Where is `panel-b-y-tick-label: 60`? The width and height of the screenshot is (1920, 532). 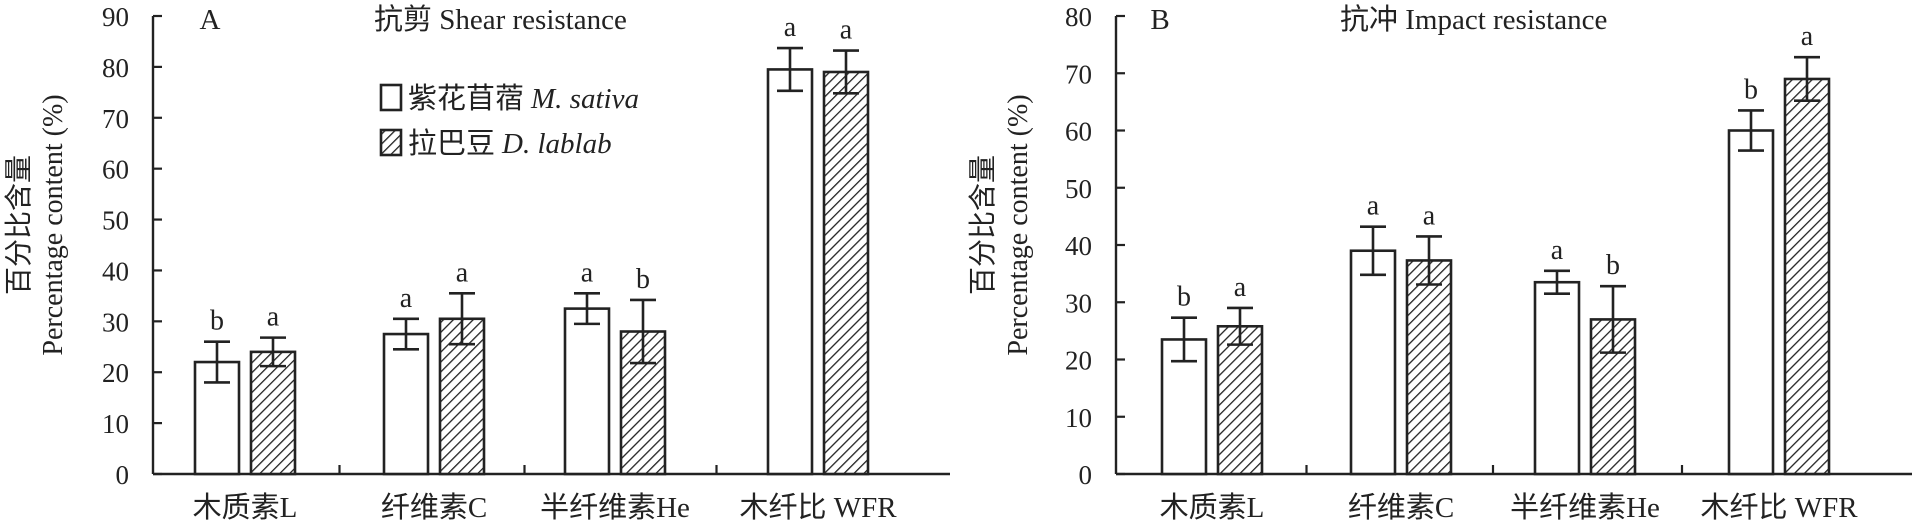
panel-b-y-tick-label: 60 is located at coordinates (1078, 132).